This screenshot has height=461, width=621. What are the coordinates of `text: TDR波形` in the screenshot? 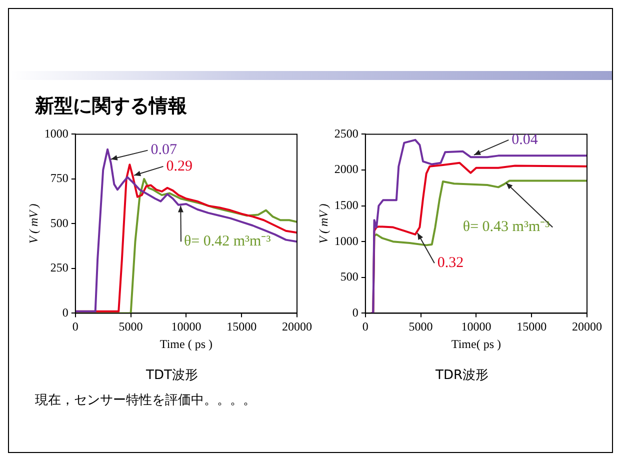 It's located at (462, 375).